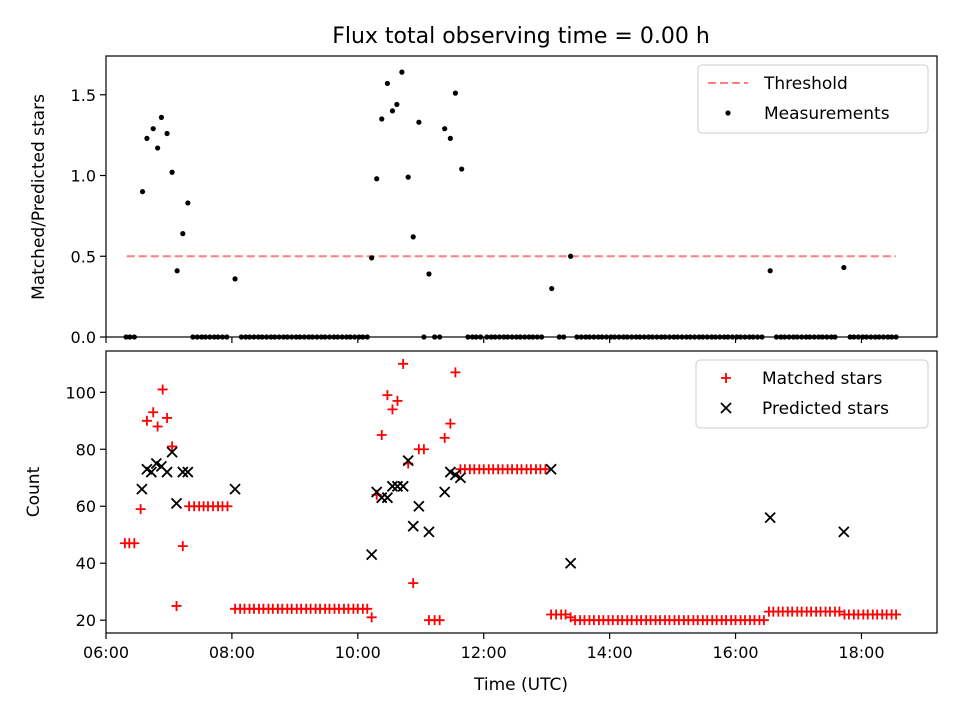 The height and width of the screenshot is (720, 960). Describe the element at coordinates (86, 620) in the screenshot. I see `y-tick-label: 20` at that location.